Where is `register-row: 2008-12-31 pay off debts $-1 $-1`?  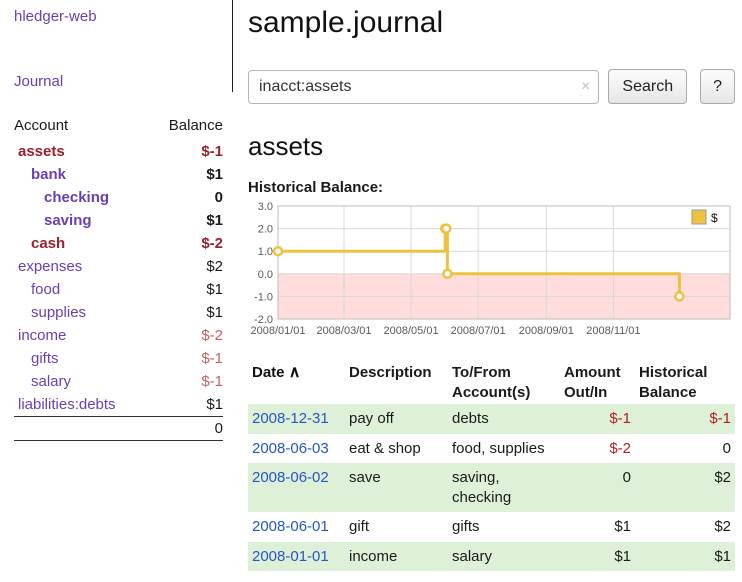
register-row: 2008-12-31 pay off debts $-1 $-1 is located at coordinates (491, 419).